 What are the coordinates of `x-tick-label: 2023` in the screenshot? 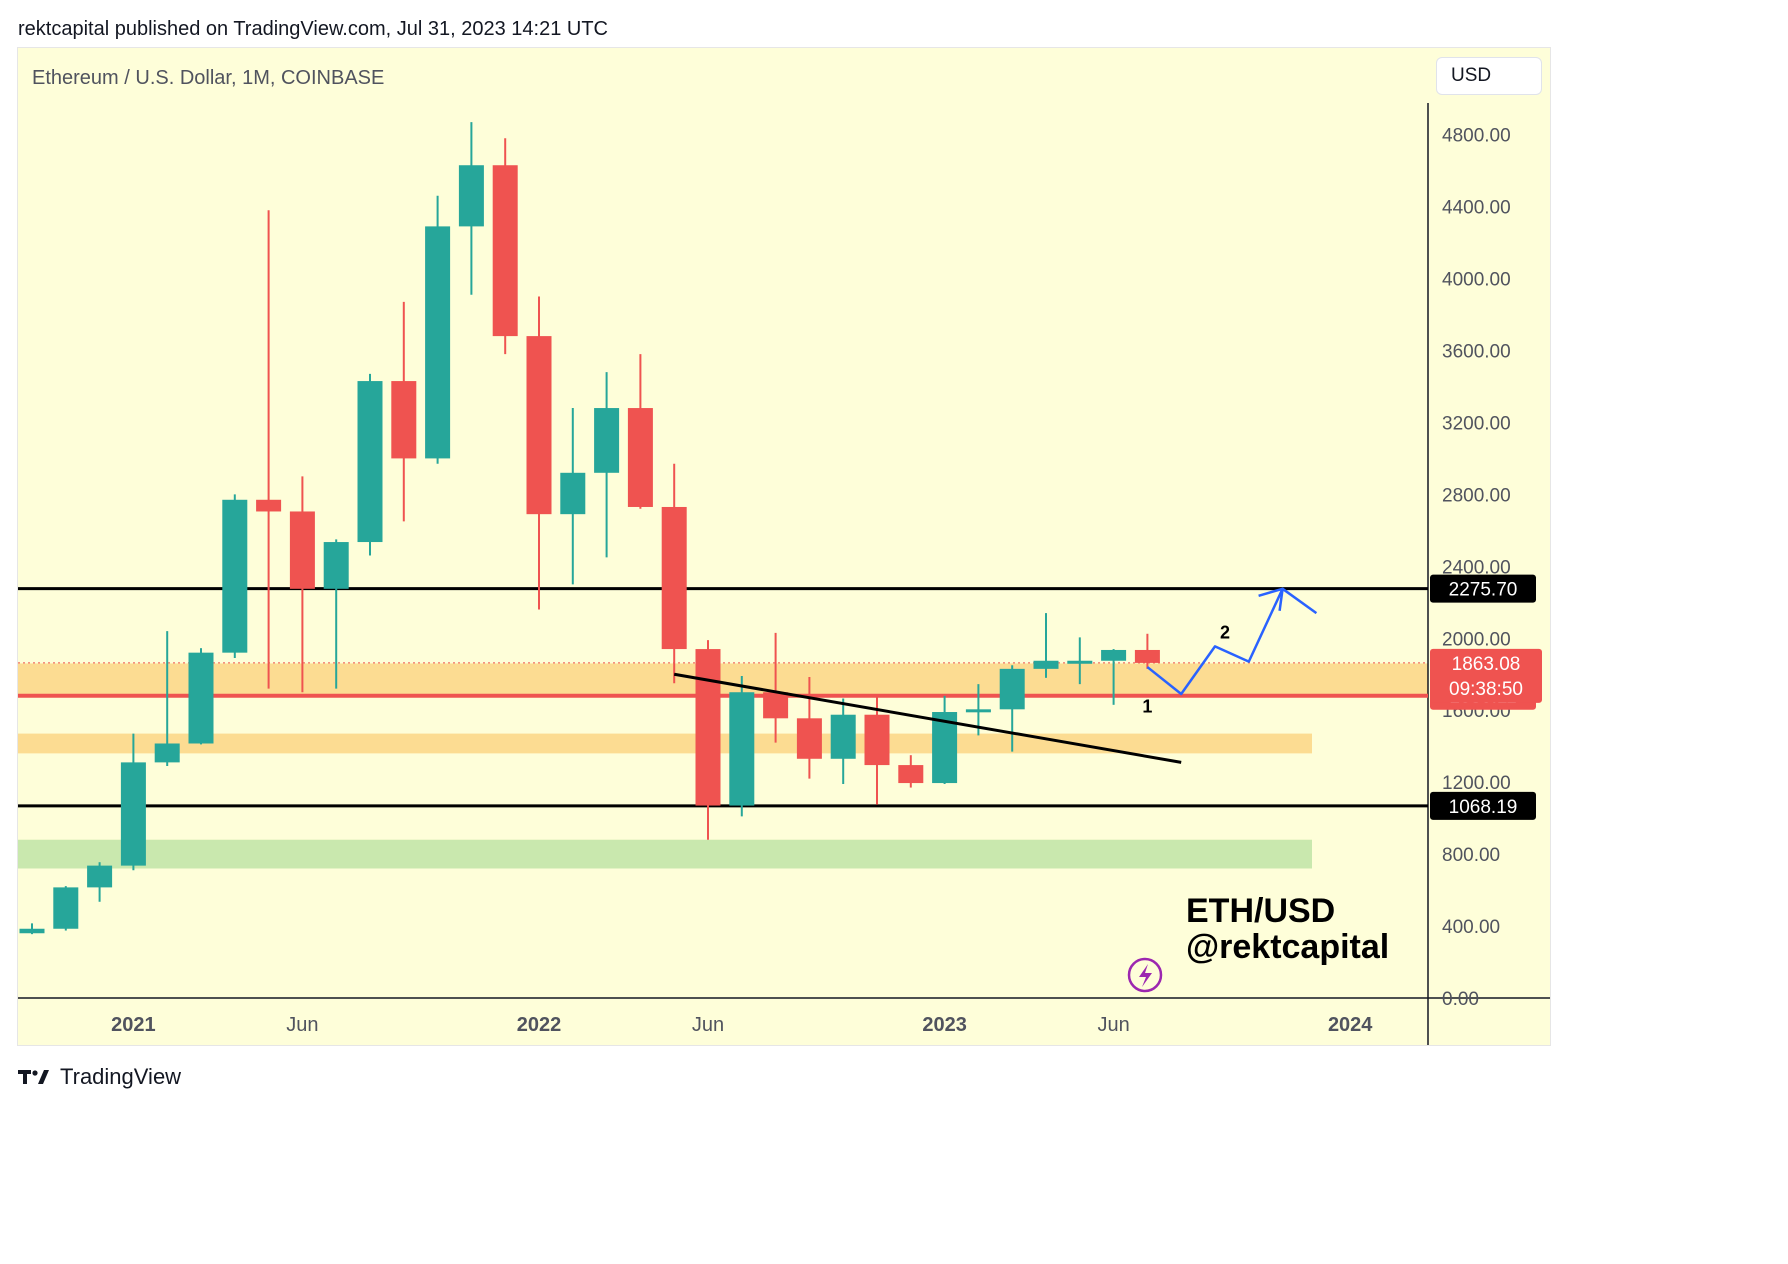 It's located at (944, 1025).